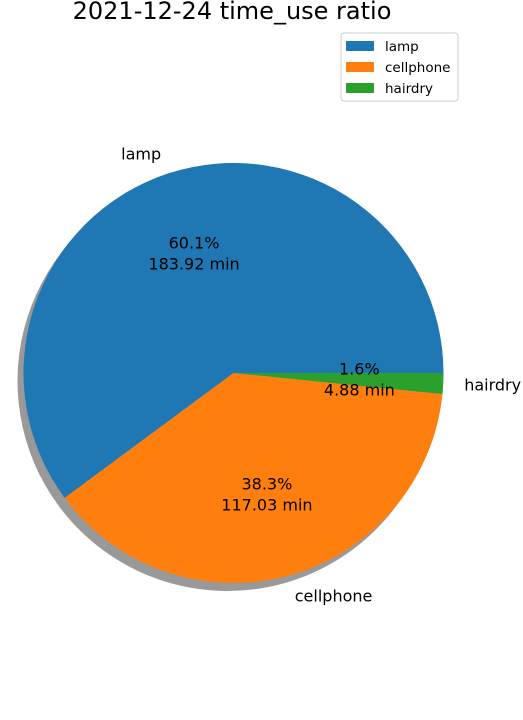 This screenshot has width=523, height=720. Describe the element at coordinates (409, 89) in the screenshot. I see `legend-label-hairdry: hairdry` at that location.